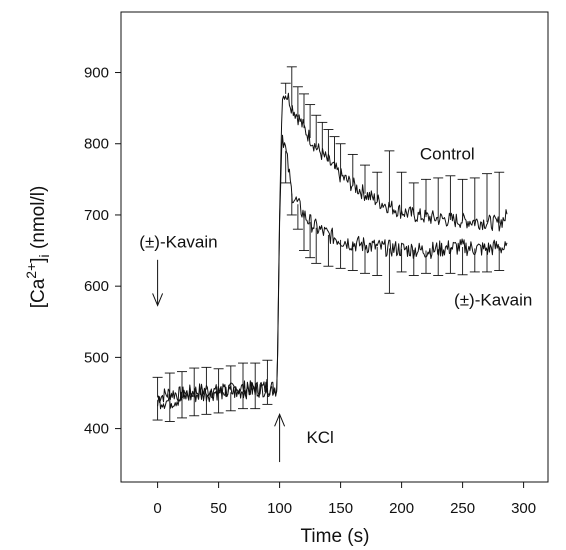 This screenshot has width=566, height=550. I want to click on y-tick-label: 800, so click(96, 144).